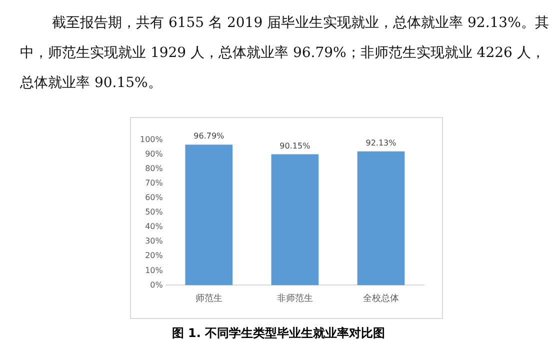 The image size is (557, 349). Describe the element at coordinates (295, 145) in the screenshot. I see `data-label: 90.15%` at that location.